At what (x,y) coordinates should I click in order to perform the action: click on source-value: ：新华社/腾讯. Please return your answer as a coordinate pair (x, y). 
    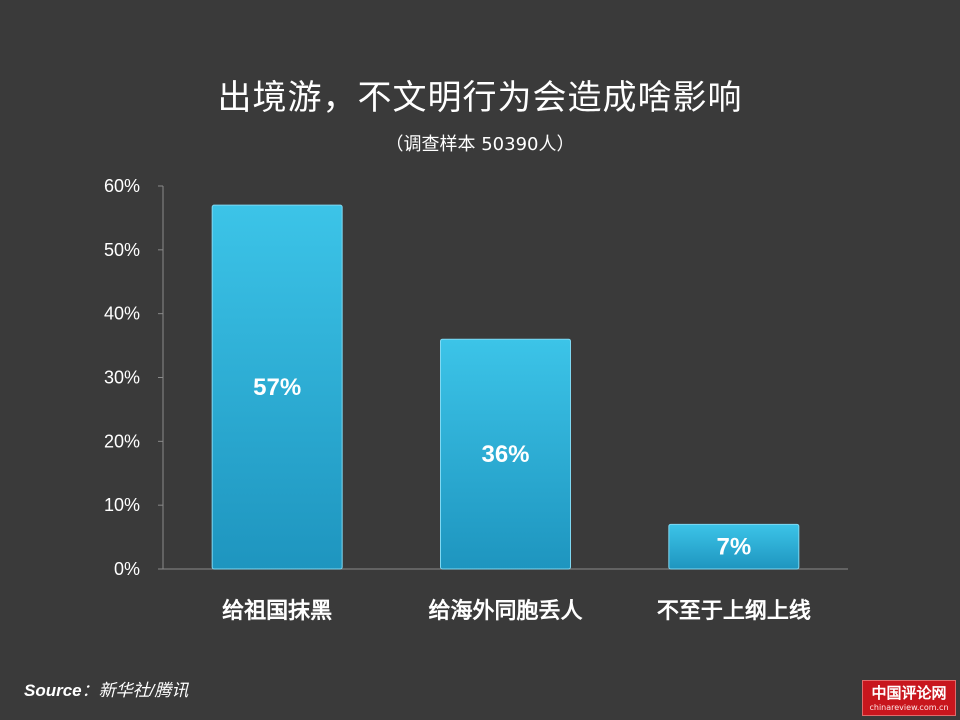
    Looking at the image, I should click on (135, 690).